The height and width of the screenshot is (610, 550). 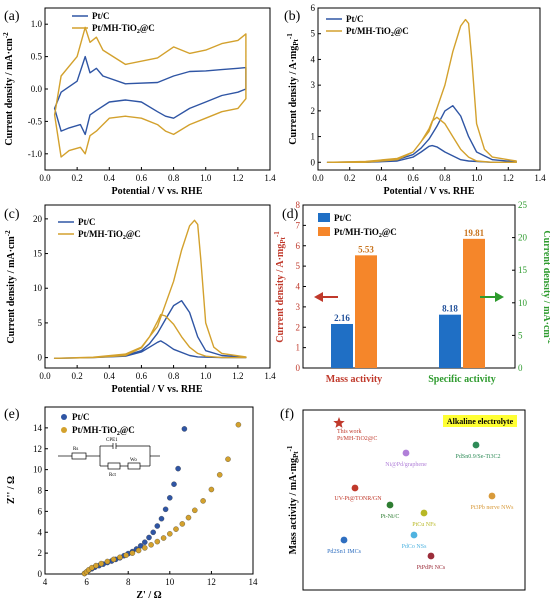 I want to click on panel-c-legend: Pt/C Pt/MH-TiO2@C, so click(x=99, y=229).